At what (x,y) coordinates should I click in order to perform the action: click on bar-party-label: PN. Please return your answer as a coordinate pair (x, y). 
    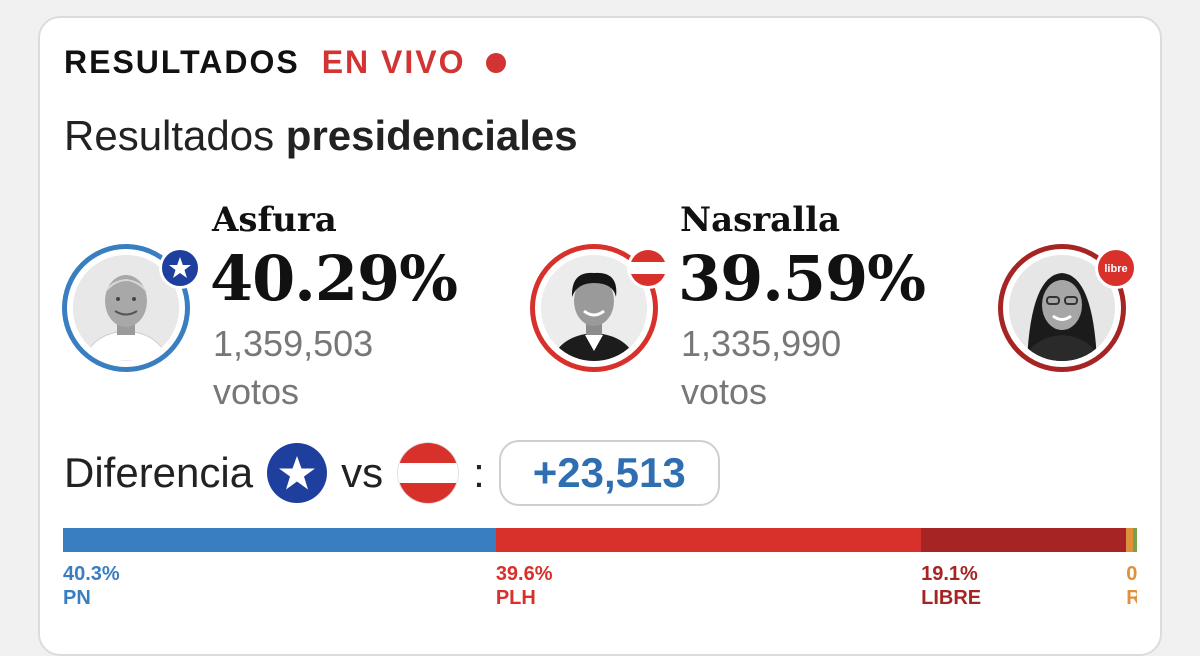
    Looking at the image, I should click on (77, 598).